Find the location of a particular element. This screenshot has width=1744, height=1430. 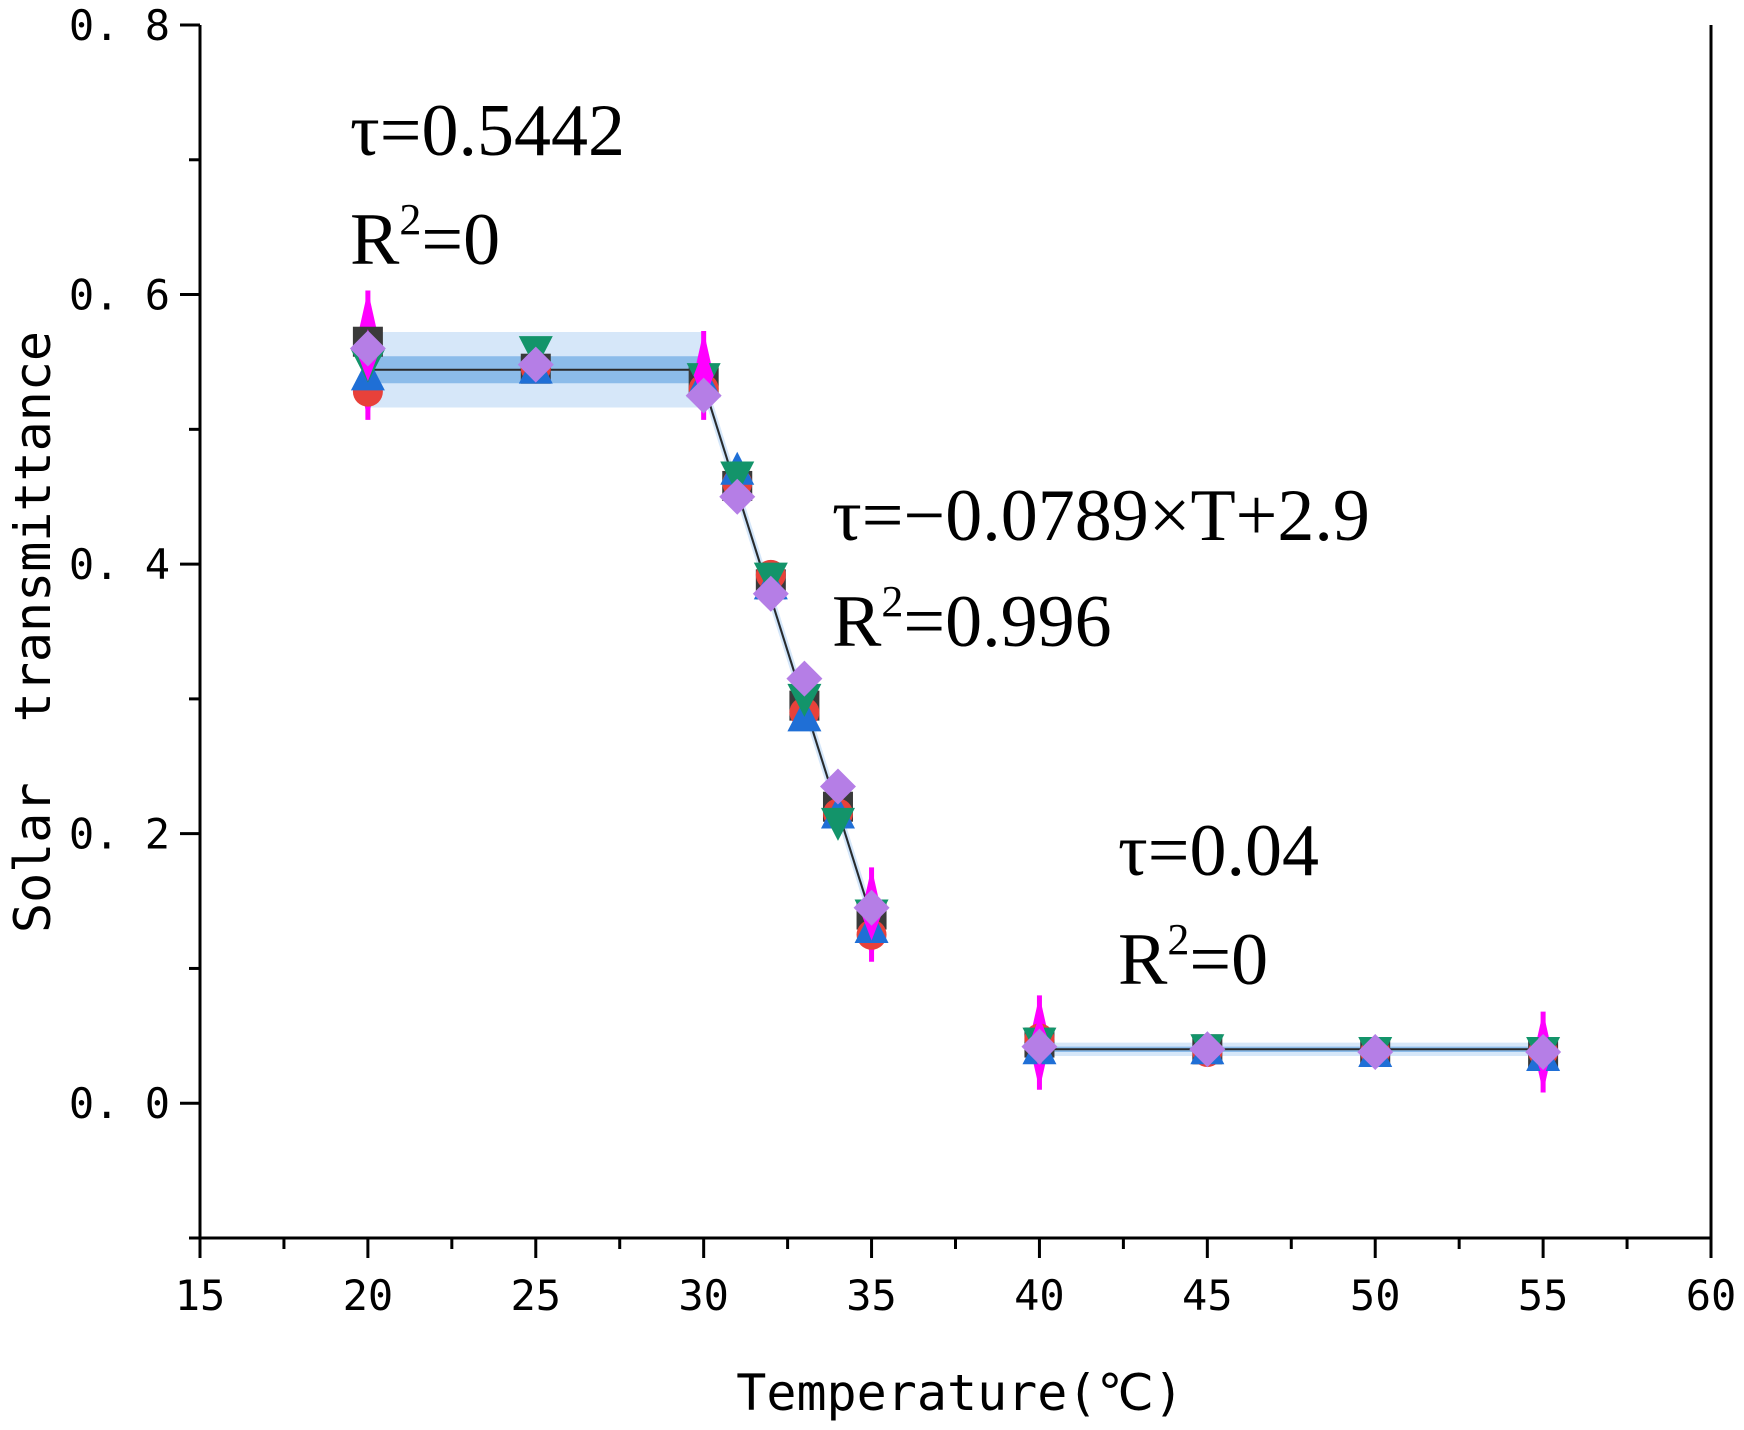

annotation-equation: τ=0.04 is located at coordinates (1218, 851).